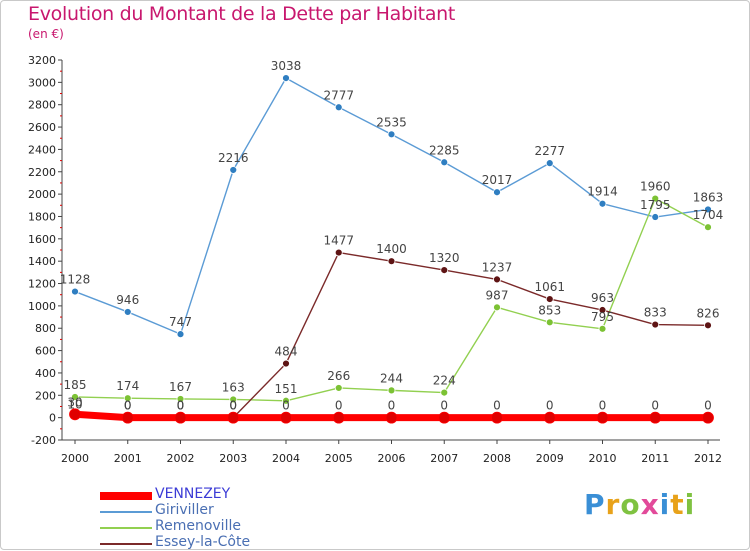 Image resolution: width=750 pixels, height=551 pixels. Describe the element at coordinates (708, 197) in the screenshot. I see `data-label: 1863` at that location.